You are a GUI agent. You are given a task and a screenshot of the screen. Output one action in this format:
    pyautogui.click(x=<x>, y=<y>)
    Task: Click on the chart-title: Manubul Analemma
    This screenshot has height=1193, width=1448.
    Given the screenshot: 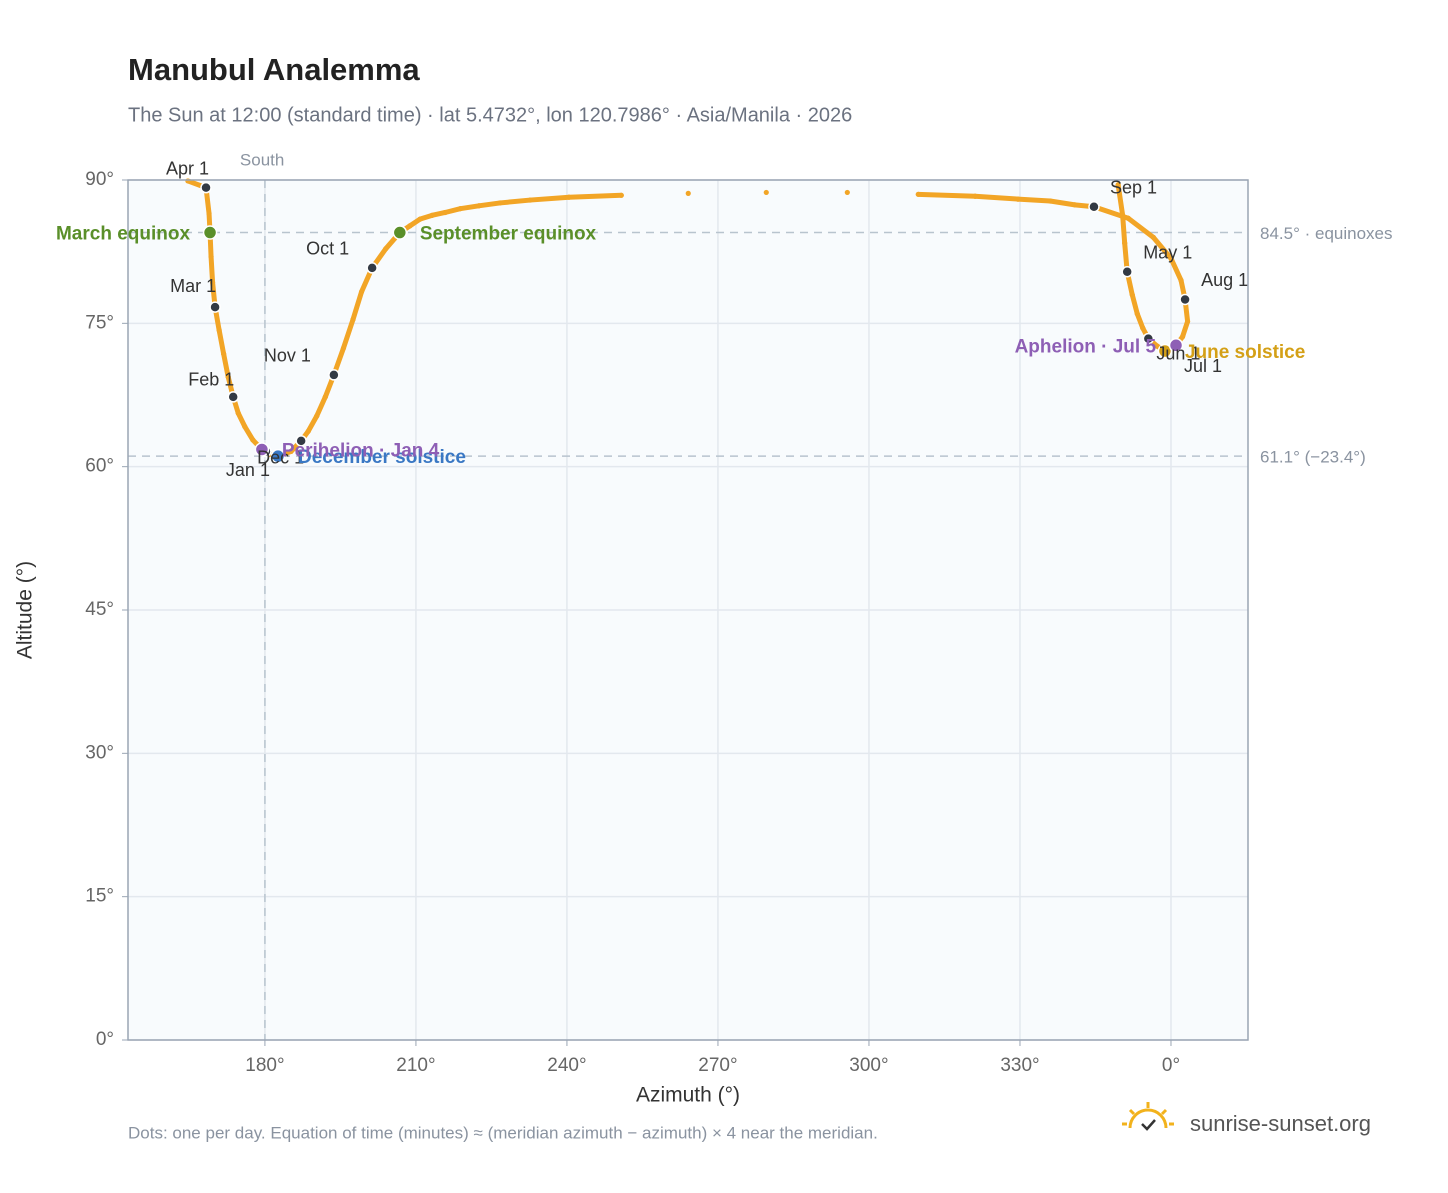 What is the action you would take?
    pyautogui.click(x=274, y=69)
    